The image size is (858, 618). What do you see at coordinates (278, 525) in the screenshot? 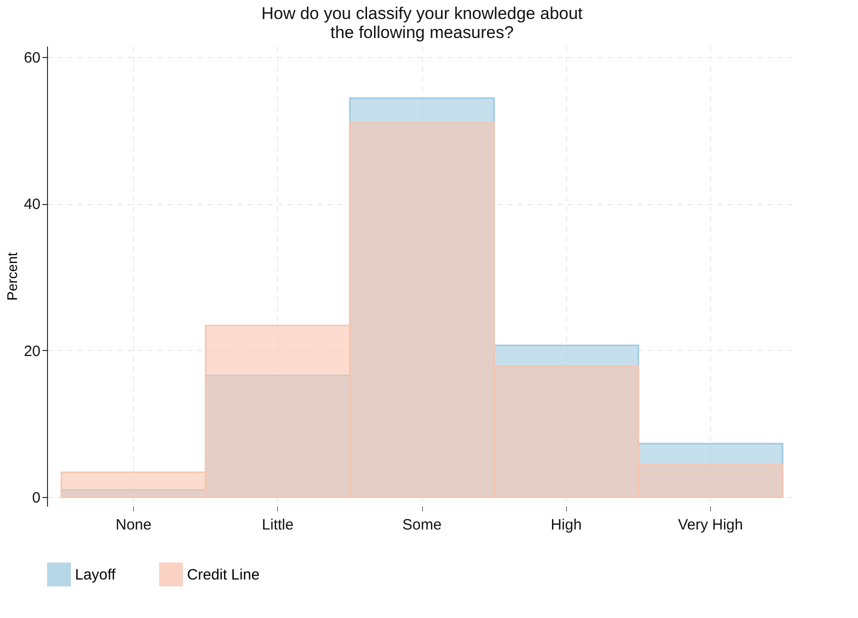
I see `x-tick-label: Little` at bounding box center [278, 525].